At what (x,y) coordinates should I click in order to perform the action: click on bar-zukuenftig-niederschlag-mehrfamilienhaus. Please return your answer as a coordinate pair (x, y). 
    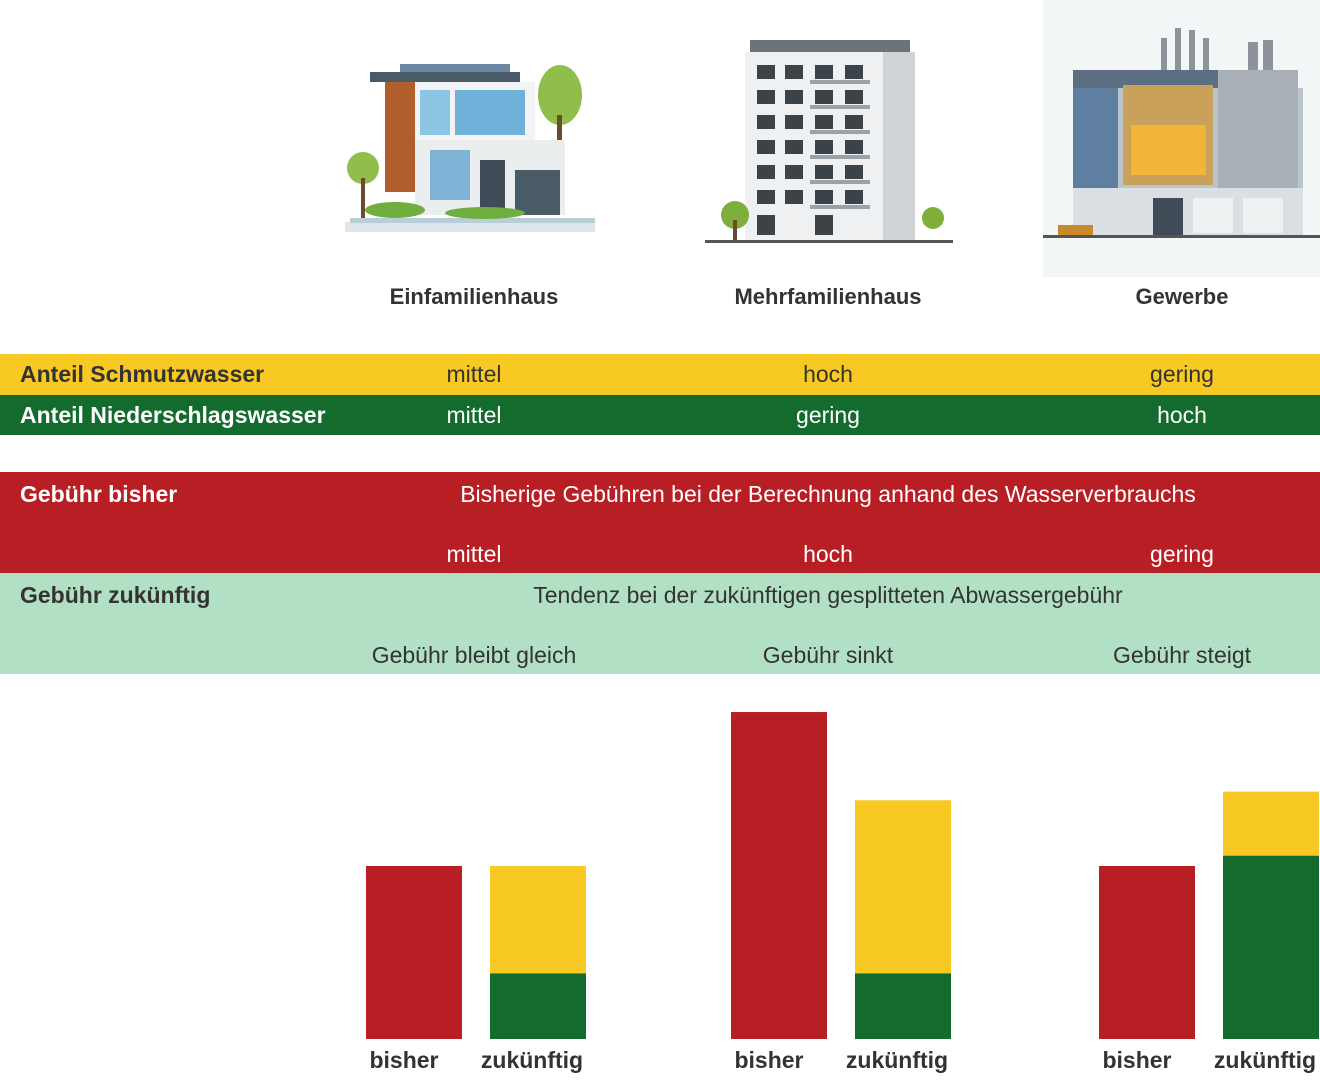
    Looking at the image, I should click on (903, 1006).